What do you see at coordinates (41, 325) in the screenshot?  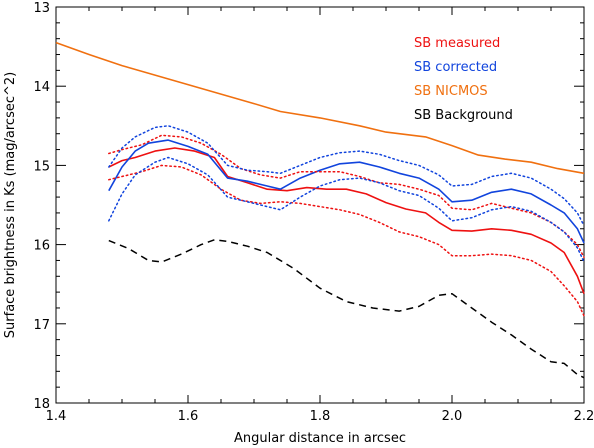 I see `y-tick-label: 17` at bounding box center [41, 325].